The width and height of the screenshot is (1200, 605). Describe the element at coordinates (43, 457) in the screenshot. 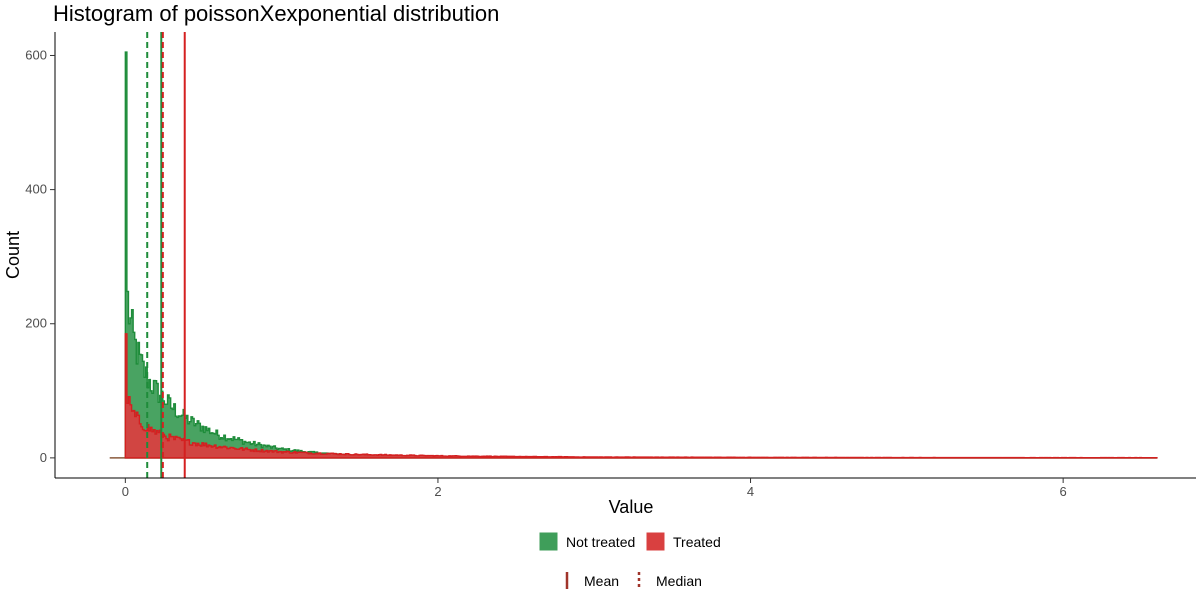

I see `y-tick-label: 0` at that location.